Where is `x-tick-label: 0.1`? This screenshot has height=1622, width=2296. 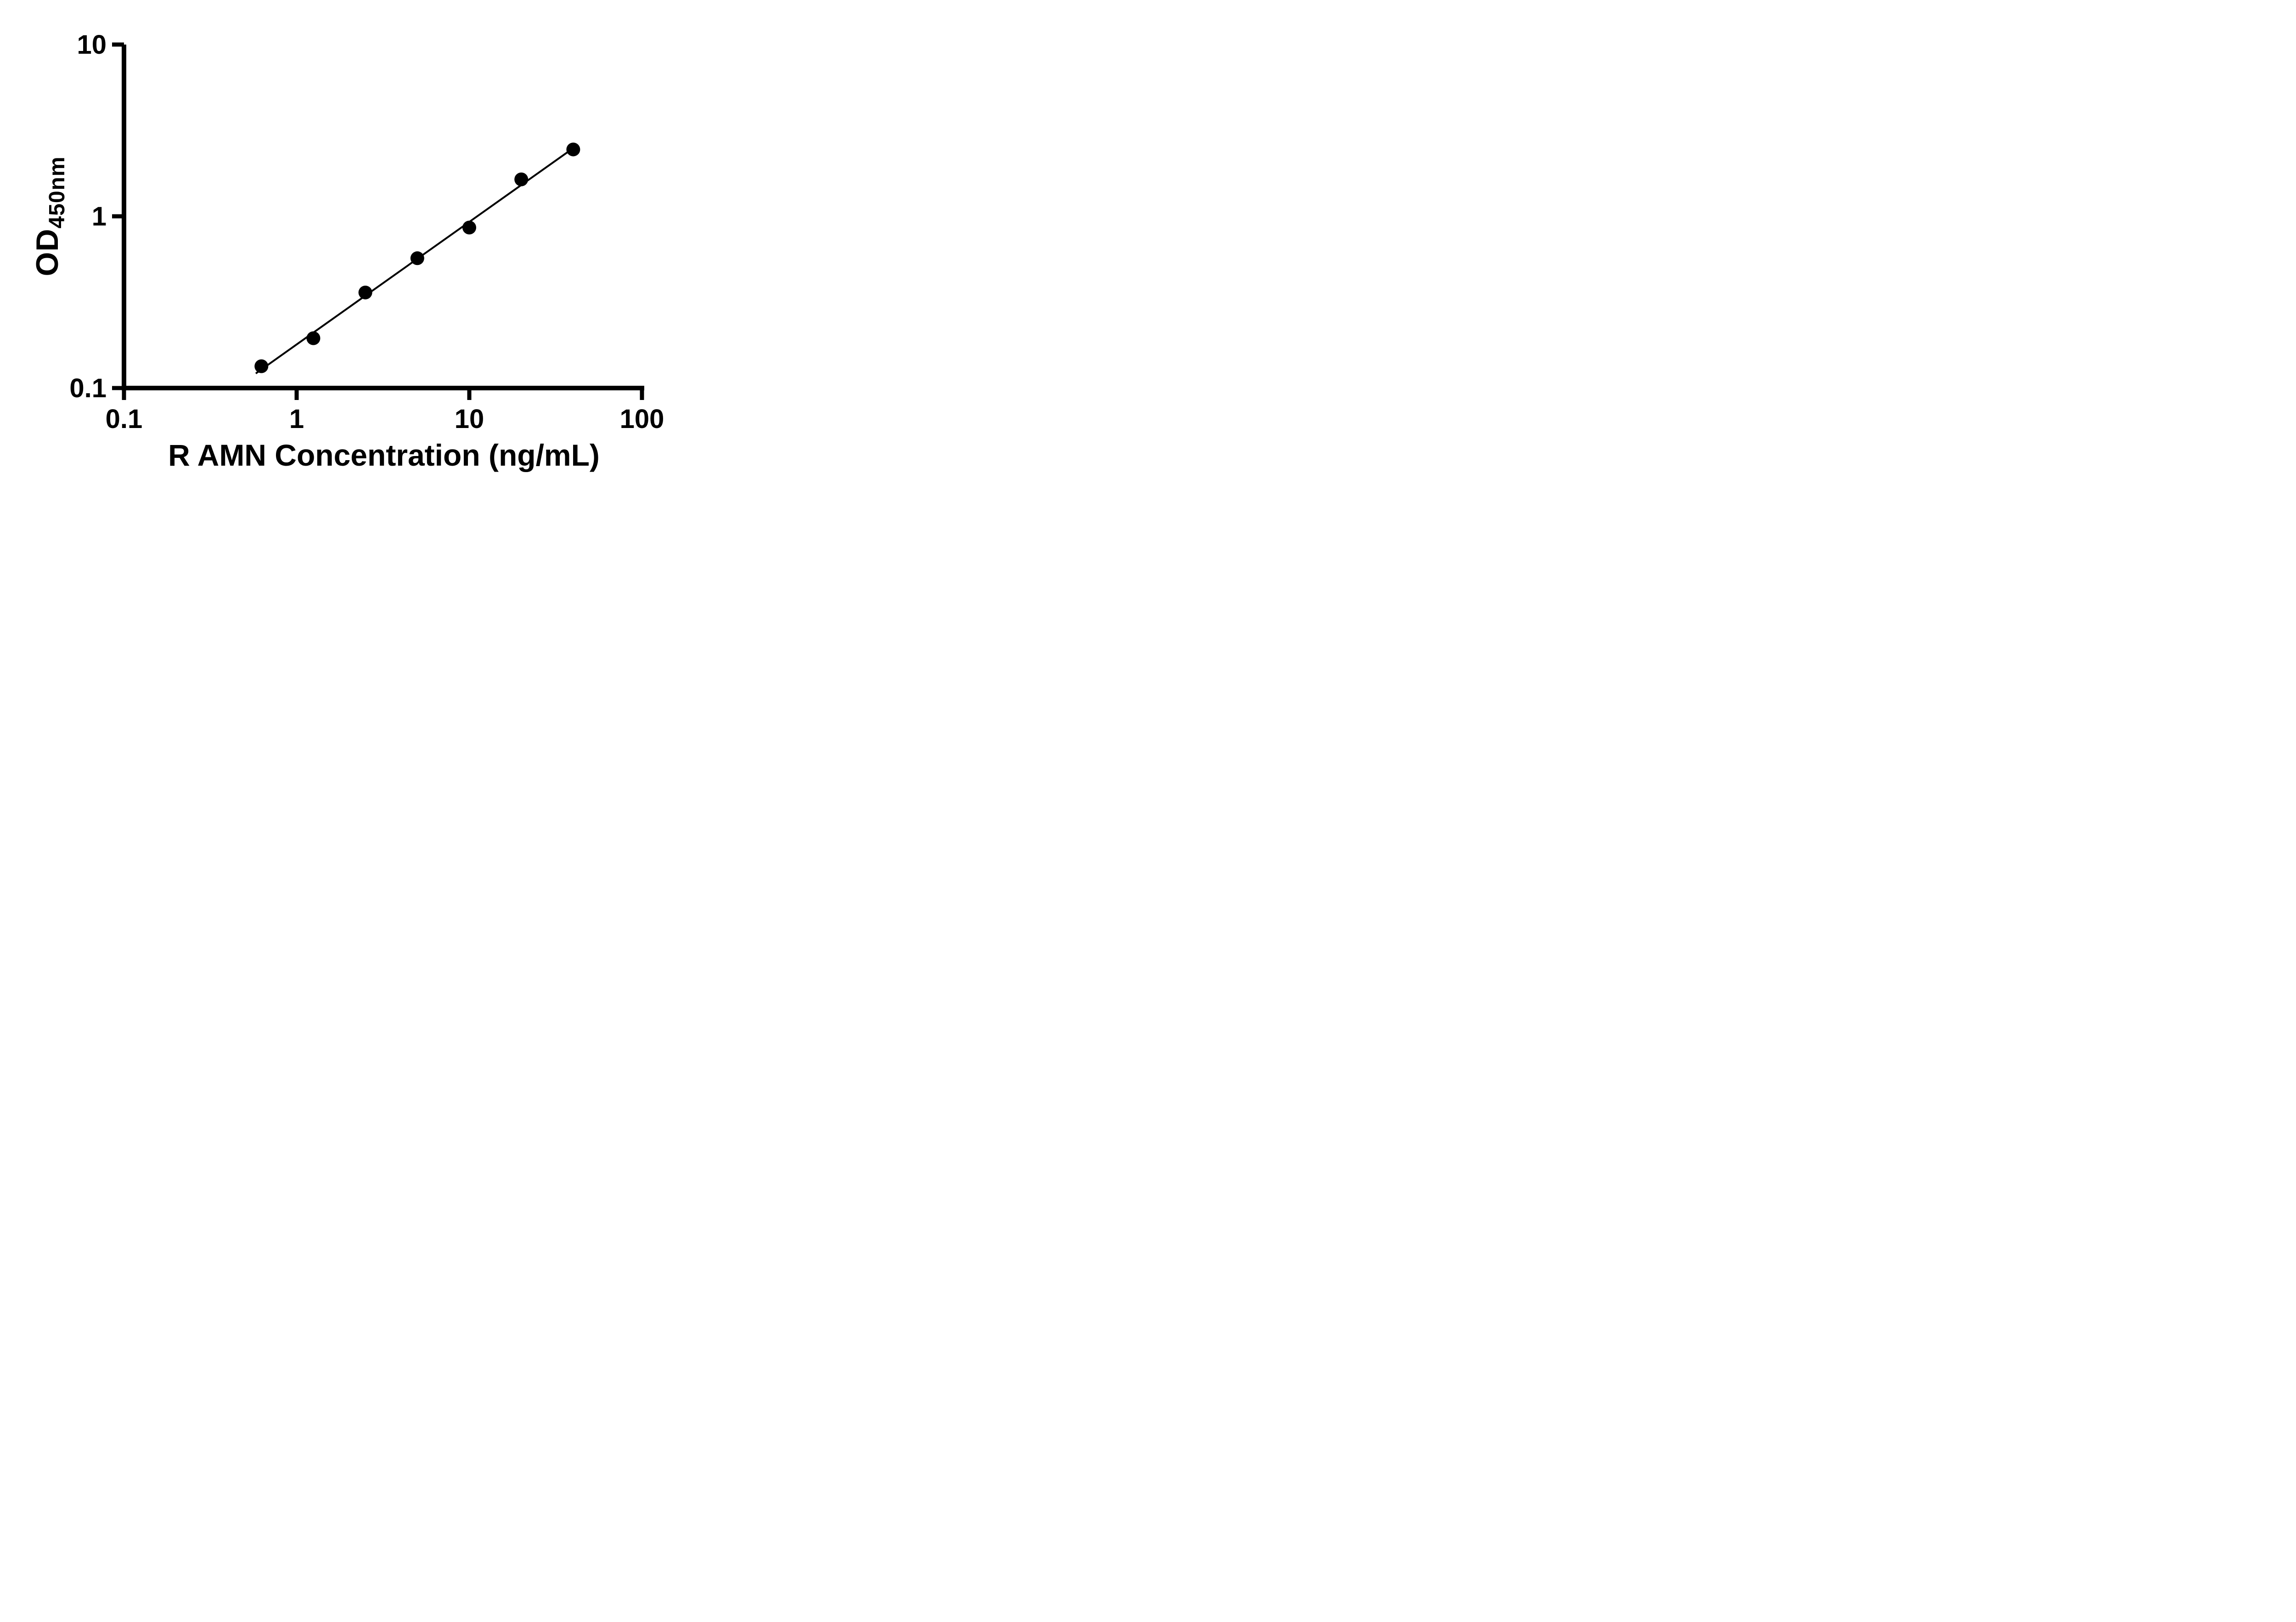
x-tick-label: 0.1 is located at coordinates (124, 419).